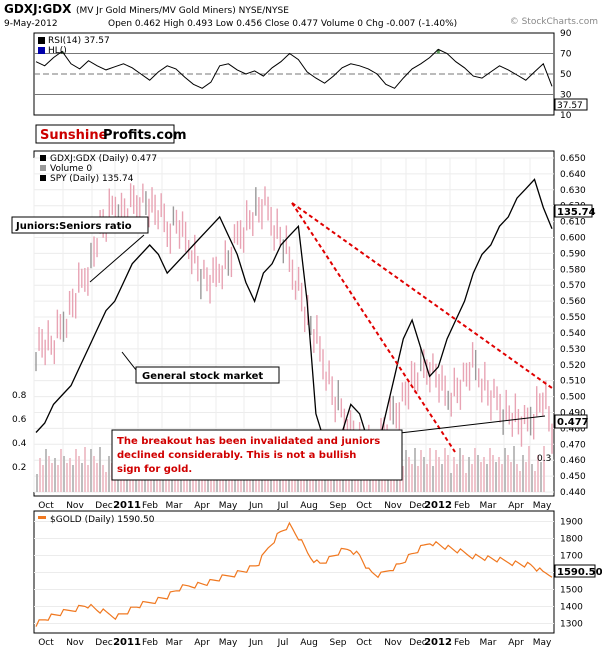 The width and height of the screenshot is (602, 652). Describe the element at coordinates (73, 226) in the screenshot. I see `juniors-label: Juniors:Seniors ratio` at that location.